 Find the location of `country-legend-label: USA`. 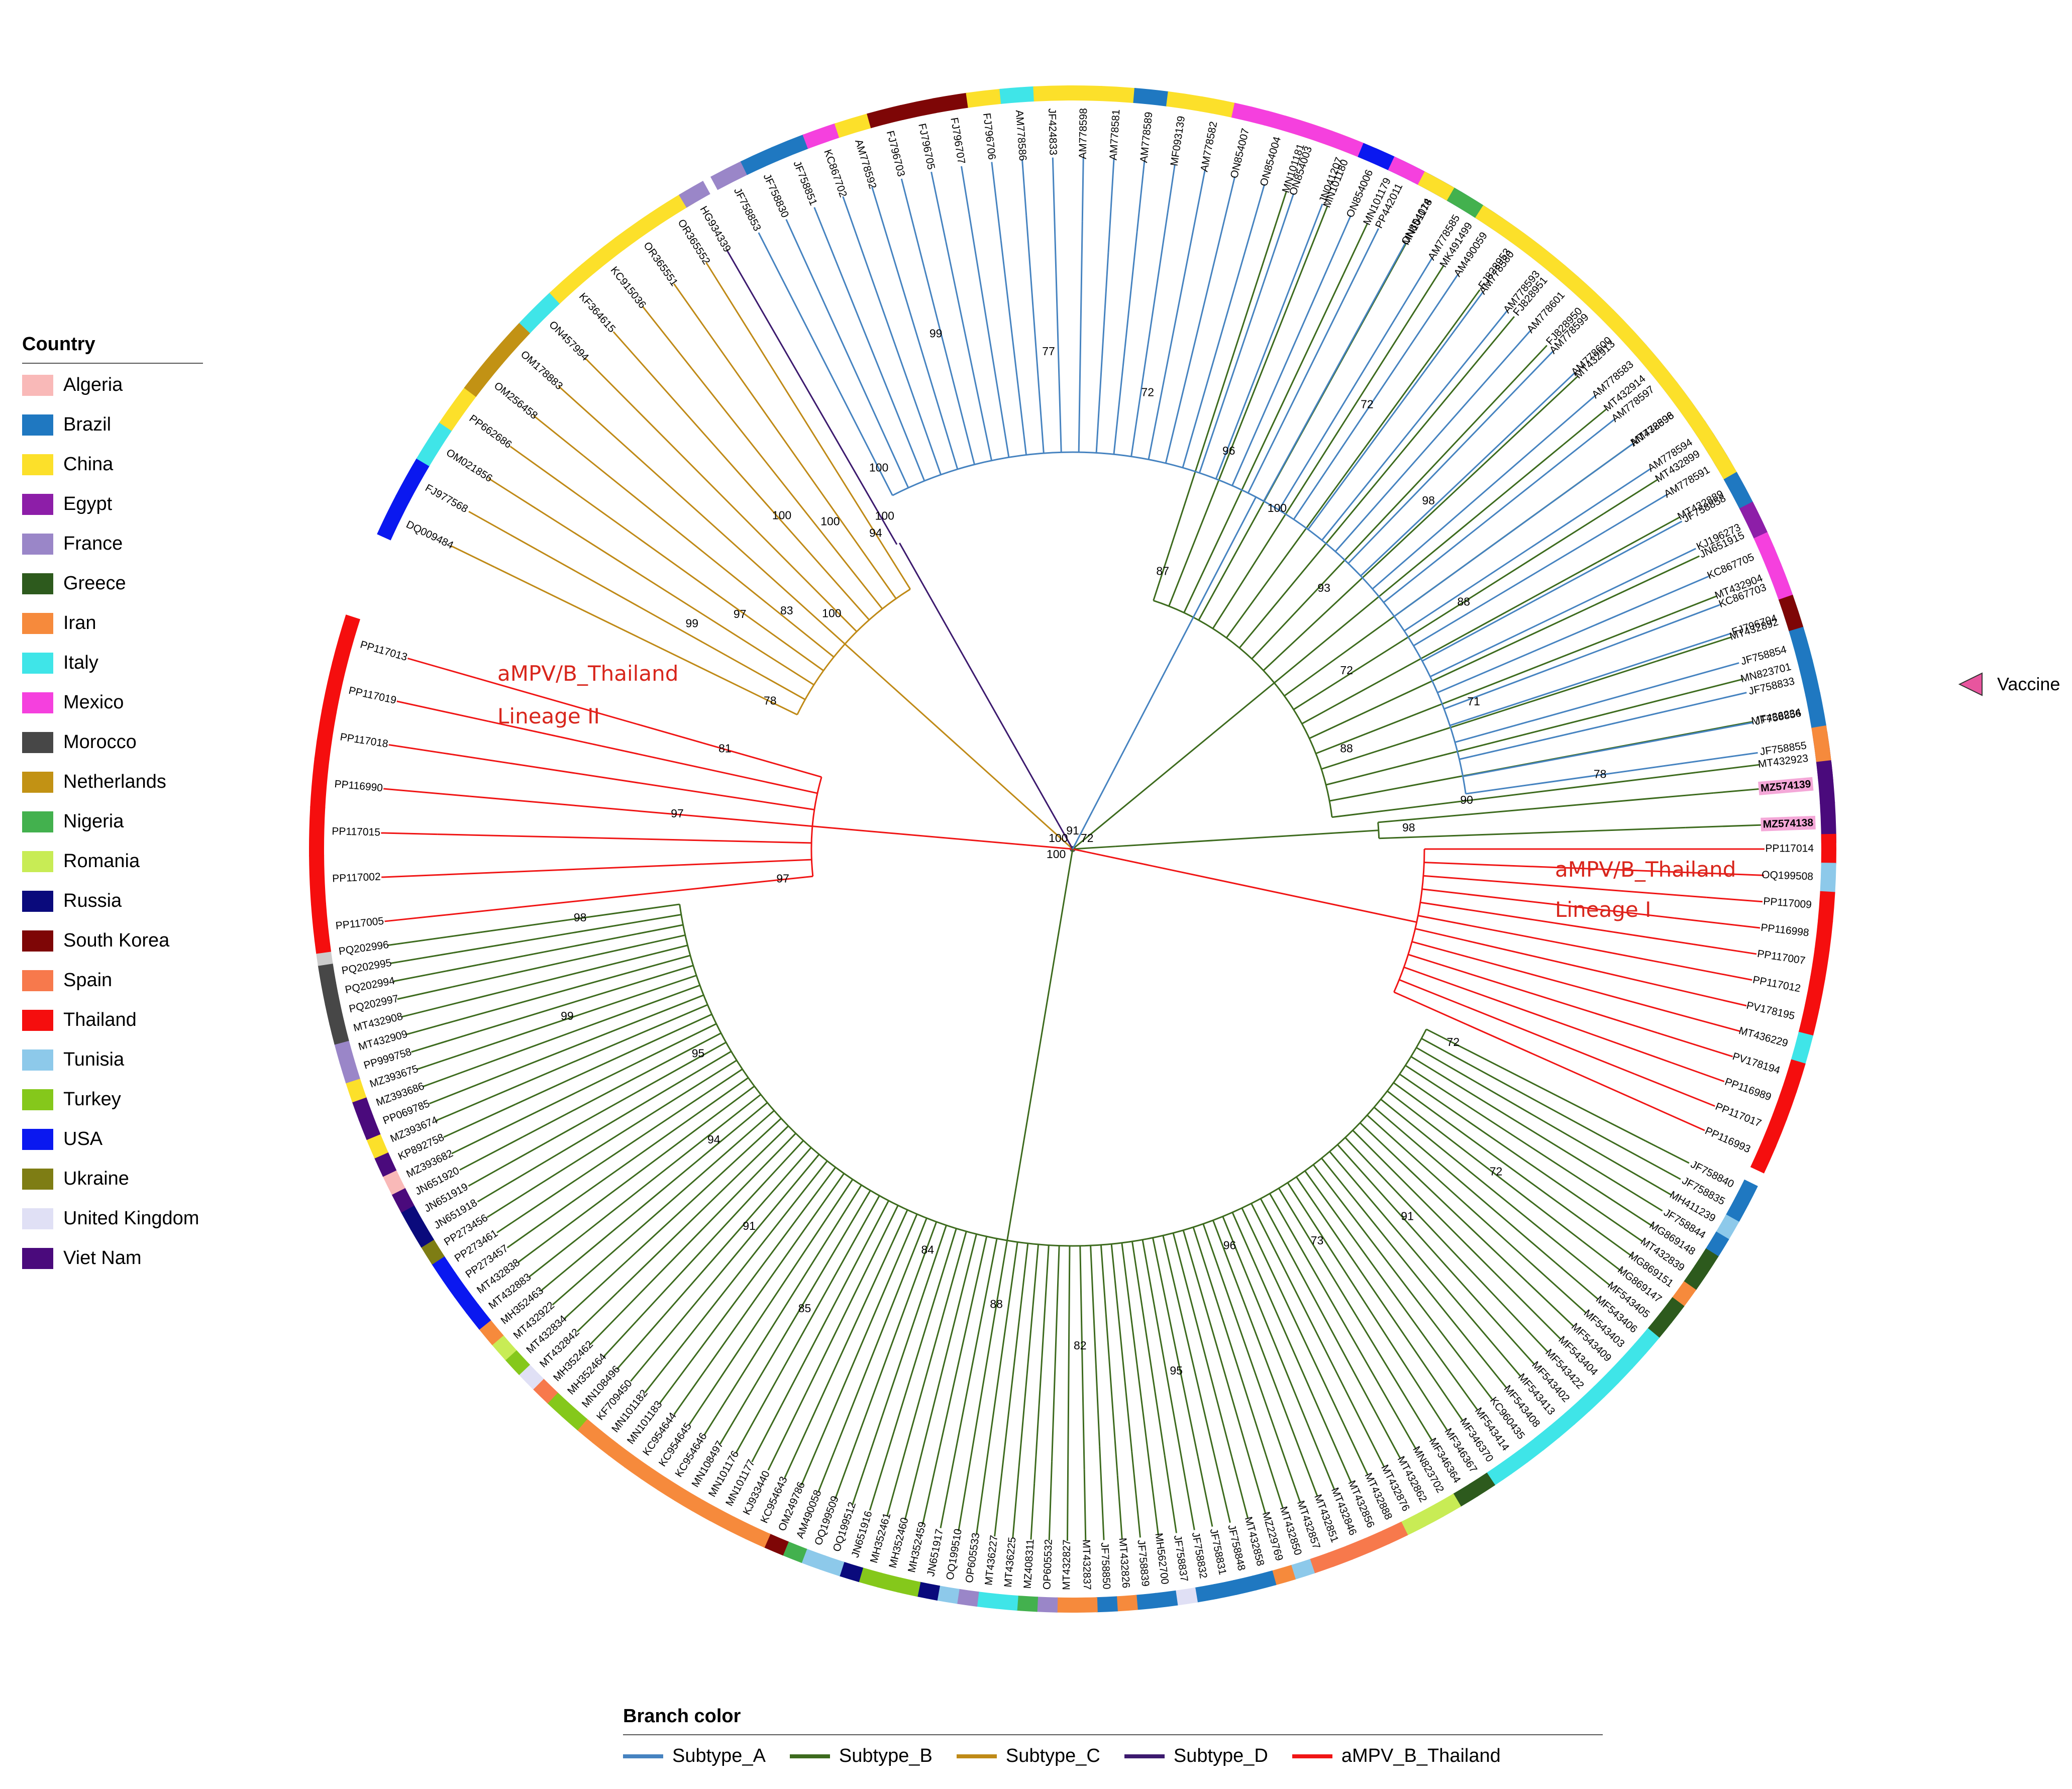

country-legend-label: USA is located at coordinates (83, 1138).